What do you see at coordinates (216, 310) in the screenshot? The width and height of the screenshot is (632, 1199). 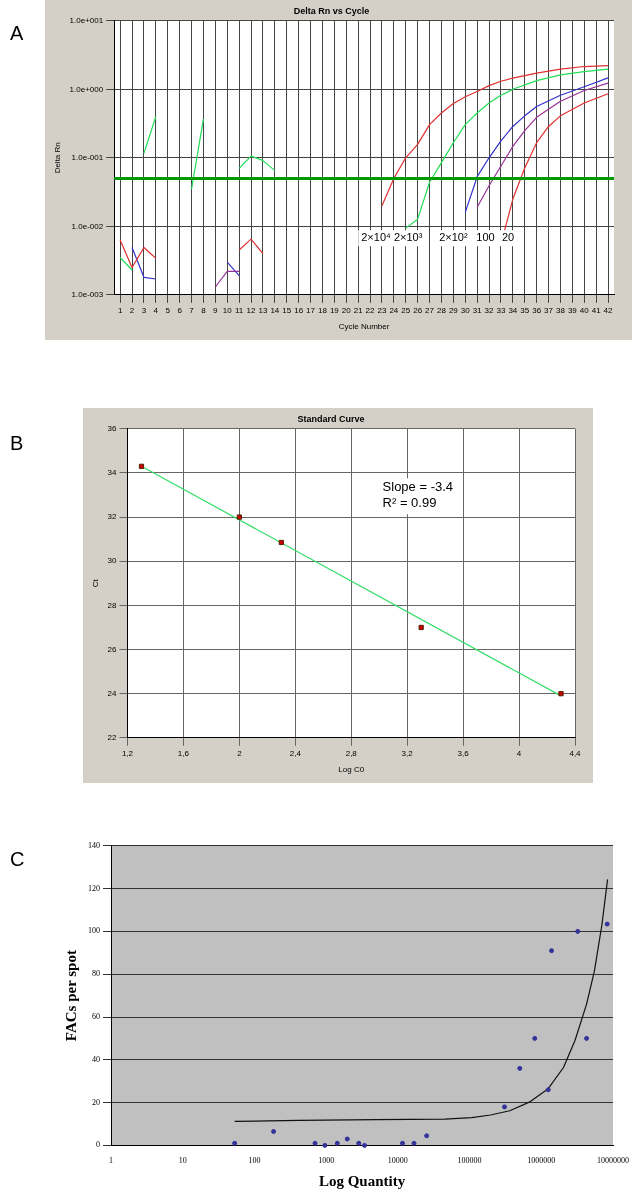 I see `x-tick-label: 9` at bounding box center [216, 310].